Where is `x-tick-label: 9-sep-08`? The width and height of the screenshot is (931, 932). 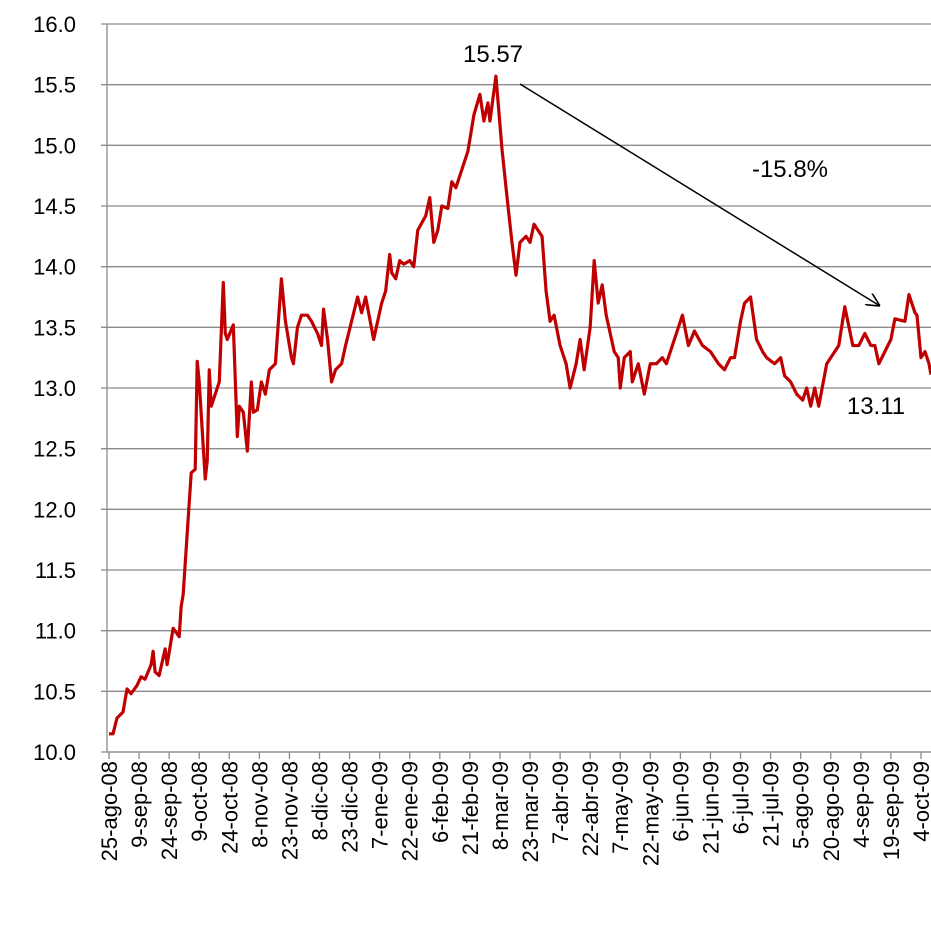
x-tick-label: 9-sep-08 is located at coordinates (139, 804).